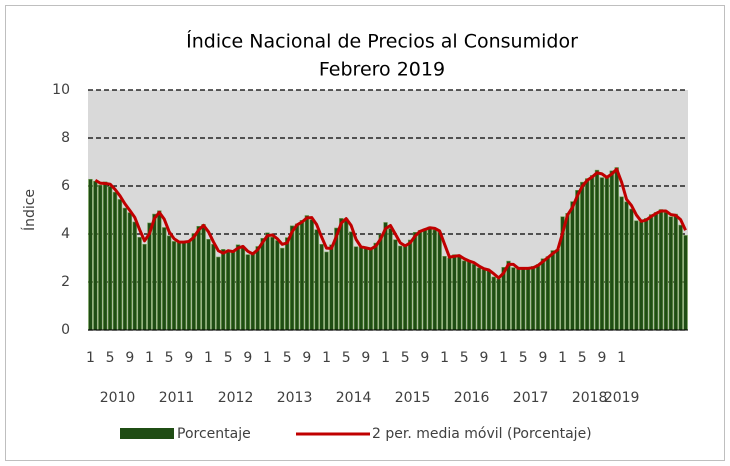 The image size is (730, 466). Describe the element at coordinates (413, 398) in the screenshot. I see `year-label: 2015` at that location.